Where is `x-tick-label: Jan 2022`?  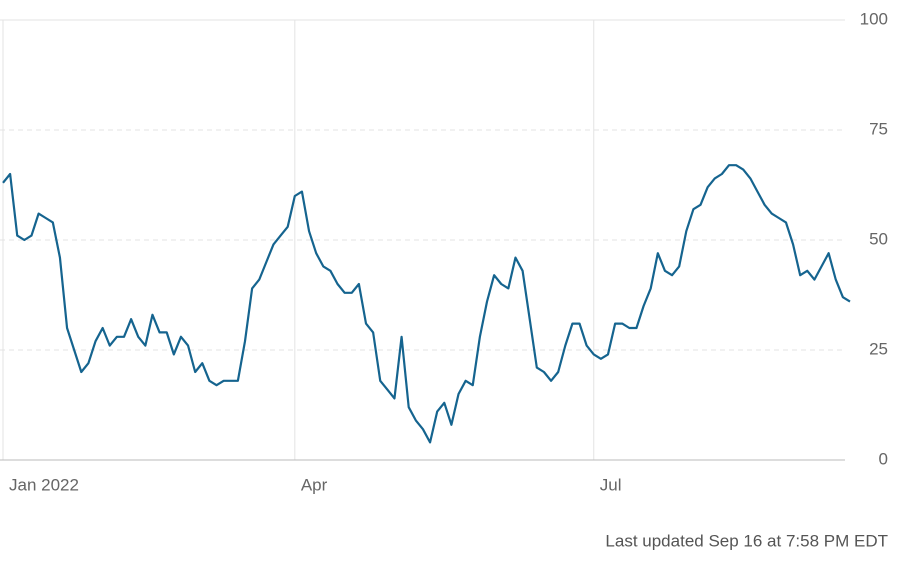
x-tick-label: Jan 2022 is located at coordinates (44, 484).